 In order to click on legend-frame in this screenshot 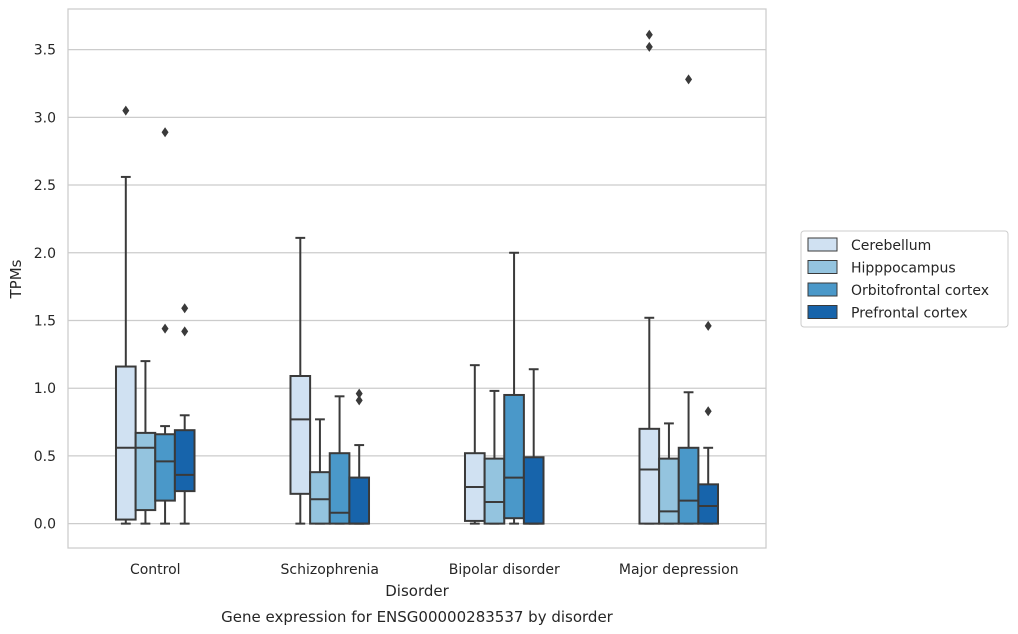, I will do `click(904, 279)`.